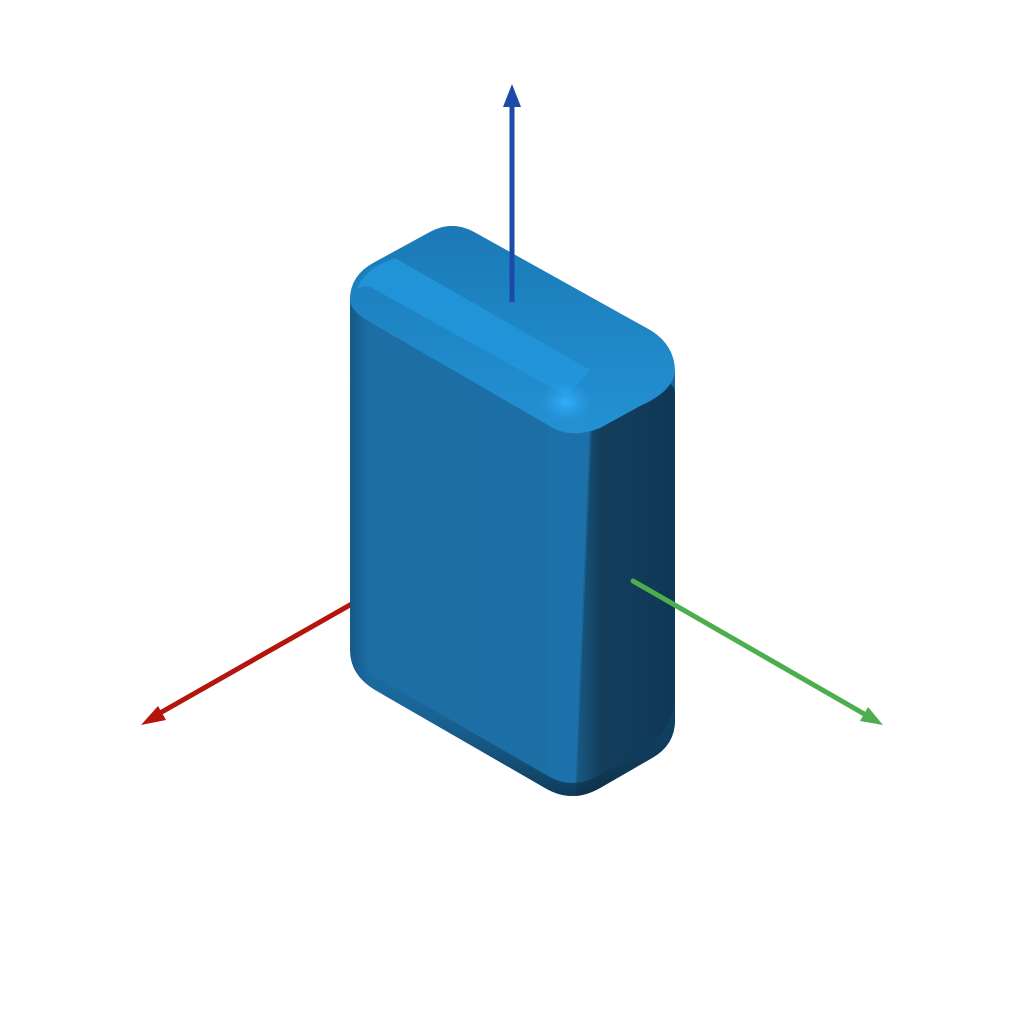 The height and width of the screenshot is (1024, 1024). I want to click on z-axis, so click(512, 193).